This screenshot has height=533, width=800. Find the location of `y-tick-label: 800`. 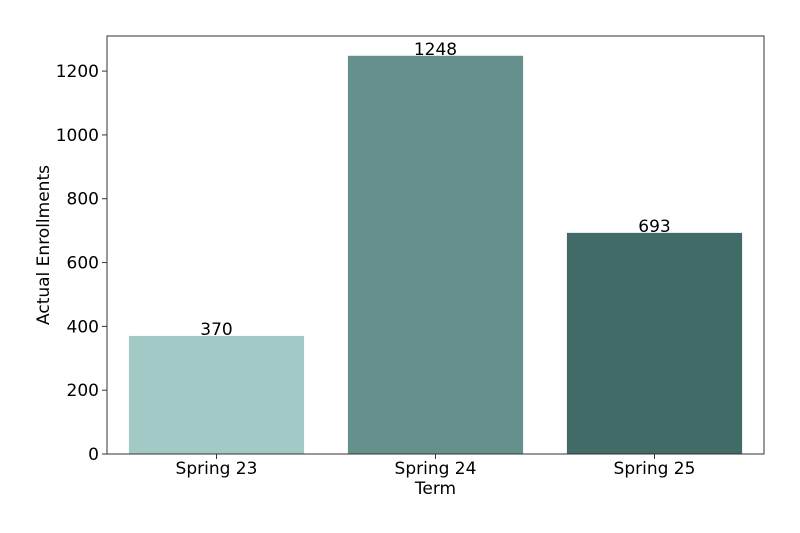

y-tick-label: 800 is located at coordinates (83, 200).